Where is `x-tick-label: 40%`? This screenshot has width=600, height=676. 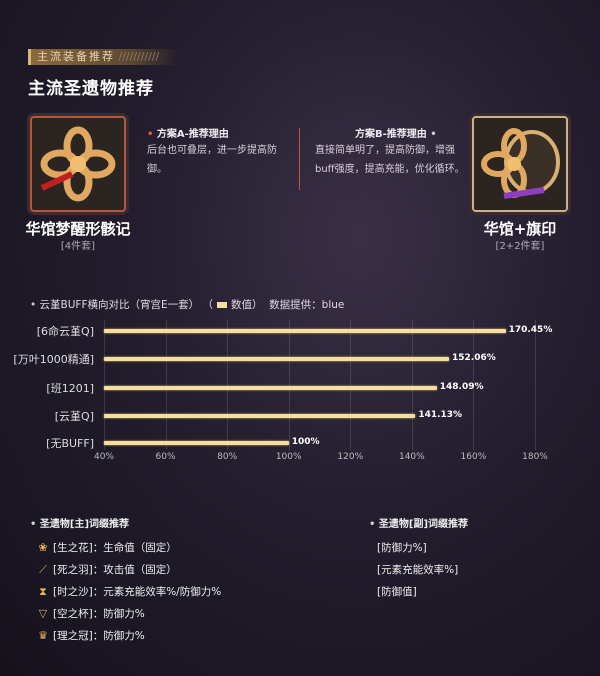
x-tick-label: 40% is located at coordinates (103, 457).